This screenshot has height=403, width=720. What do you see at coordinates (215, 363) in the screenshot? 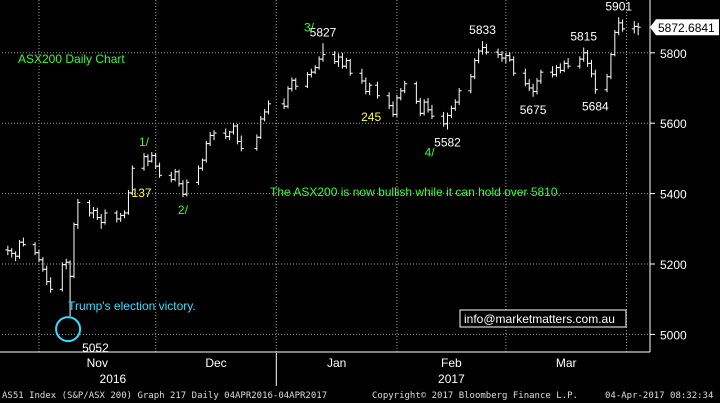
I see `x-month-label: Dec` at bounding box center [215, 363].